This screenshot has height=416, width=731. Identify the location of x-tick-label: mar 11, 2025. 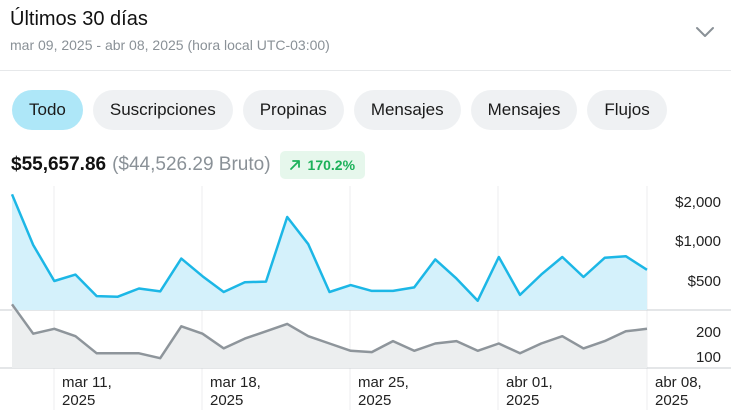
(87, 391).